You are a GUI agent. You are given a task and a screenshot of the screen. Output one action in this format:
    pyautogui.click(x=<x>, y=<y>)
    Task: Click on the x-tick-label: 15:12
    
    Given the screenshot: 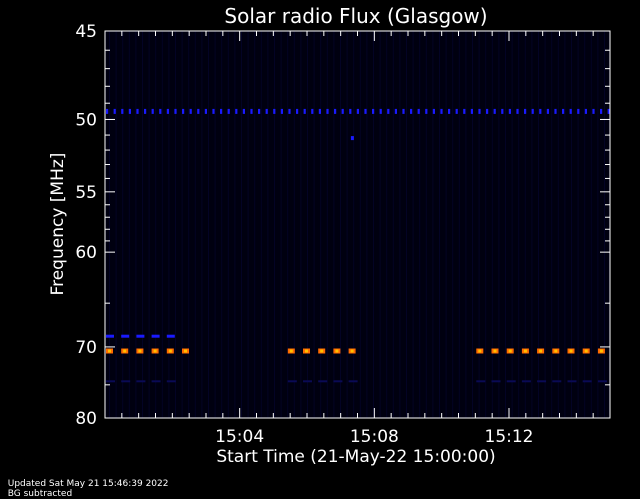 What is the action you would take?
    pyautogui.click(x=509, y=437)
    